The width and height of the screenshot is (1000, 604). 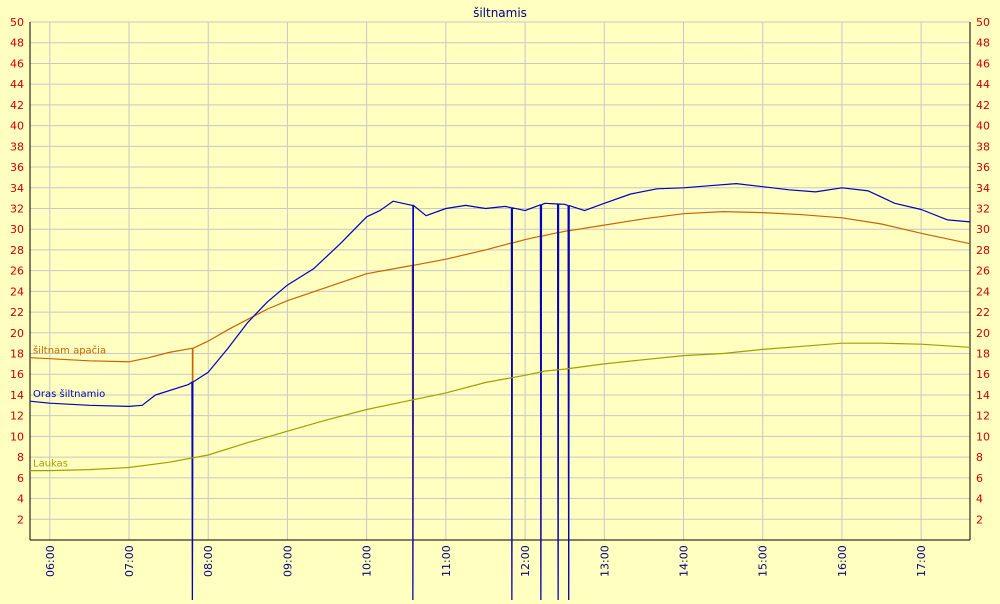 What do you see at coordinates (17, 395) in the screenshot?
I see `y-tick-label-left: 14` at bounding box center [17, 395].